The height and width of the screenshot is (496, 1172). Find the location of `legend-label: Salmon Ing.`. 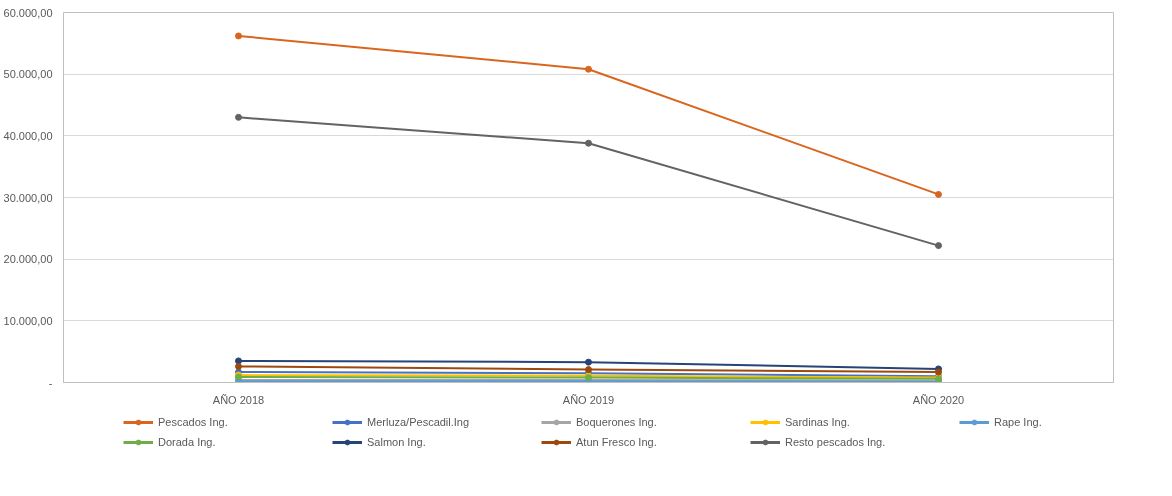

legend-label: Salmon Ing. is located at coordinates (397, 442).